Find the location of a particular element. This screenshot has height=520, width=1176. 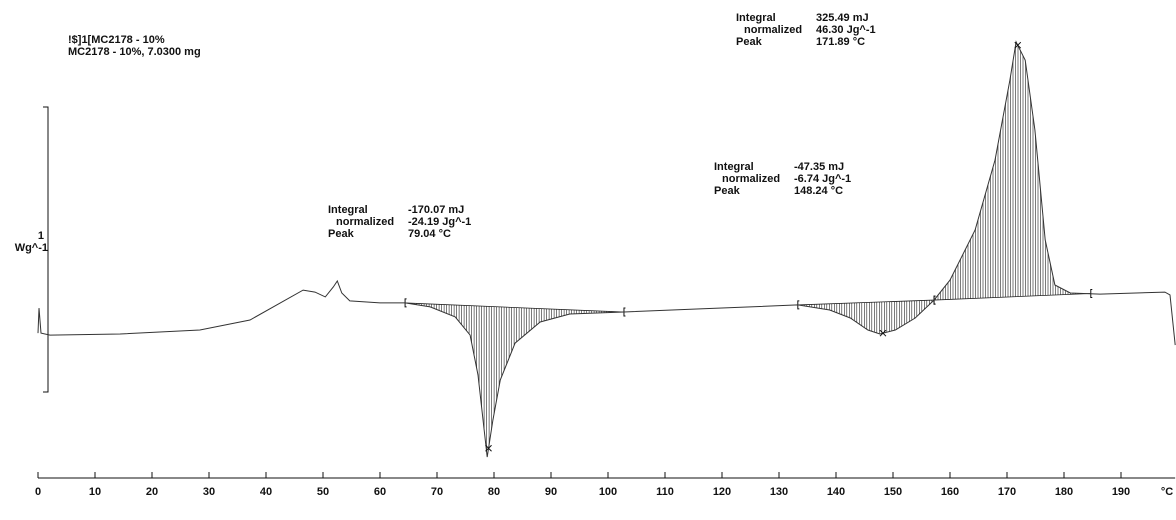

x-tick-label: 110 is located at coordinates (665, 492).